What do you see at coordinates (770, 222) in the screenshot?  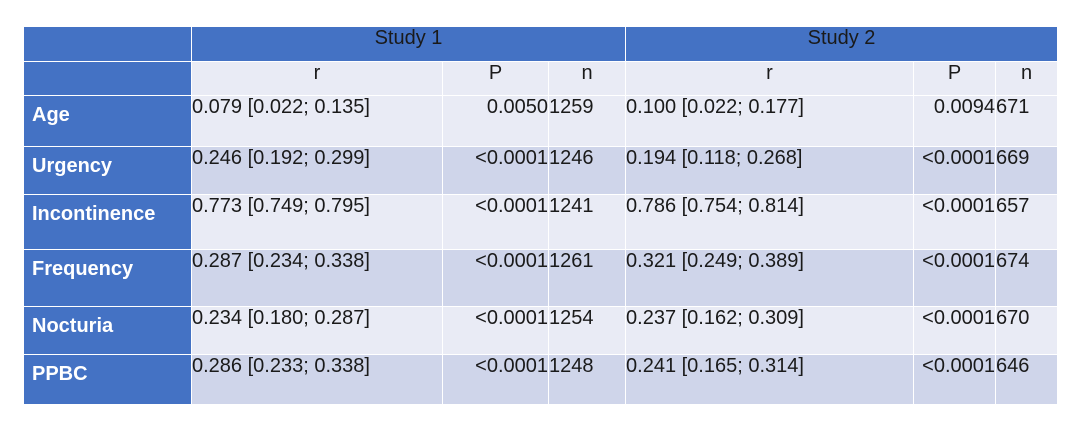 I see `study-2-r-cell: 0.786 [0.754; 0.814]` at bounding box center [770, 222].